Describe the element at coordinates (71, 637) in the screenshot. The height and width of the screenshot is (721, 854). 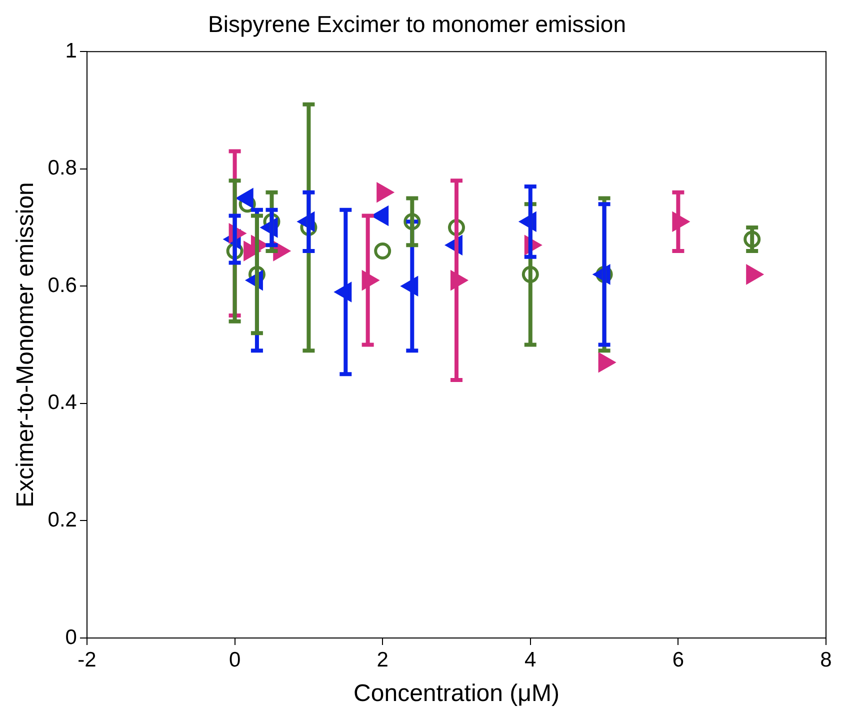
I see `y-tick-label: 0` at that location.